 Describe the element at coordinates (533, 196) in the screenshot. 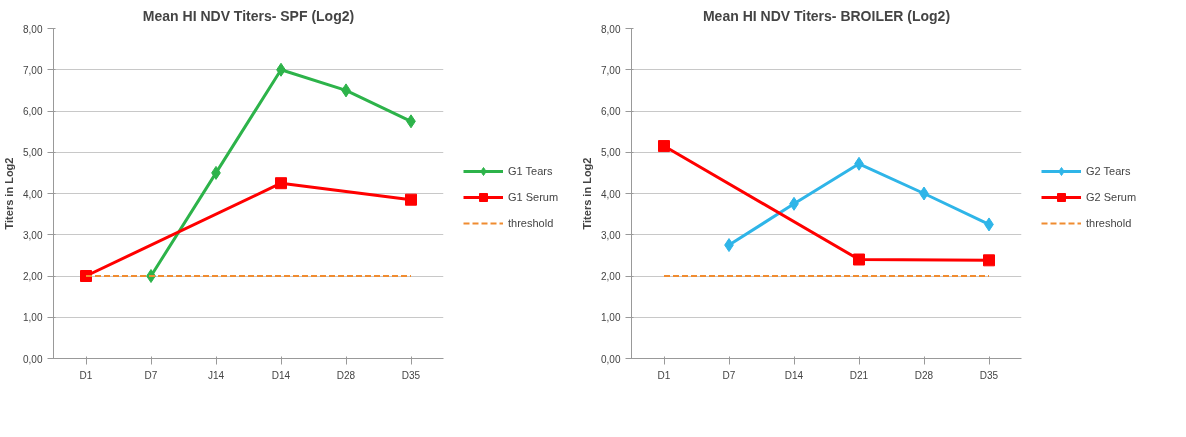

I see `legend-label: G1 Serum` at that location.